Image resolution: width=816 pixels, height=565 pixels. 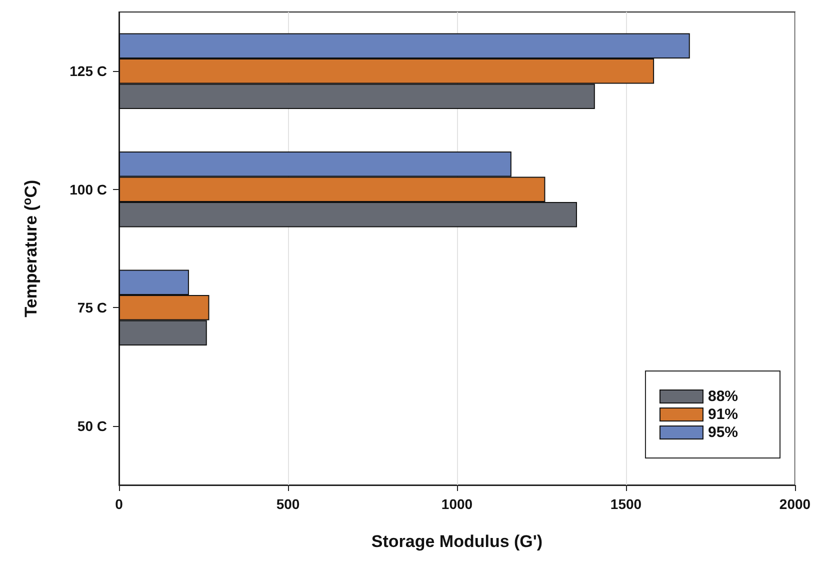 What do you see at coordinates (288, 504) in the screenshot?
I see `x-tick-label: 500` at bounding box center [288, 504].